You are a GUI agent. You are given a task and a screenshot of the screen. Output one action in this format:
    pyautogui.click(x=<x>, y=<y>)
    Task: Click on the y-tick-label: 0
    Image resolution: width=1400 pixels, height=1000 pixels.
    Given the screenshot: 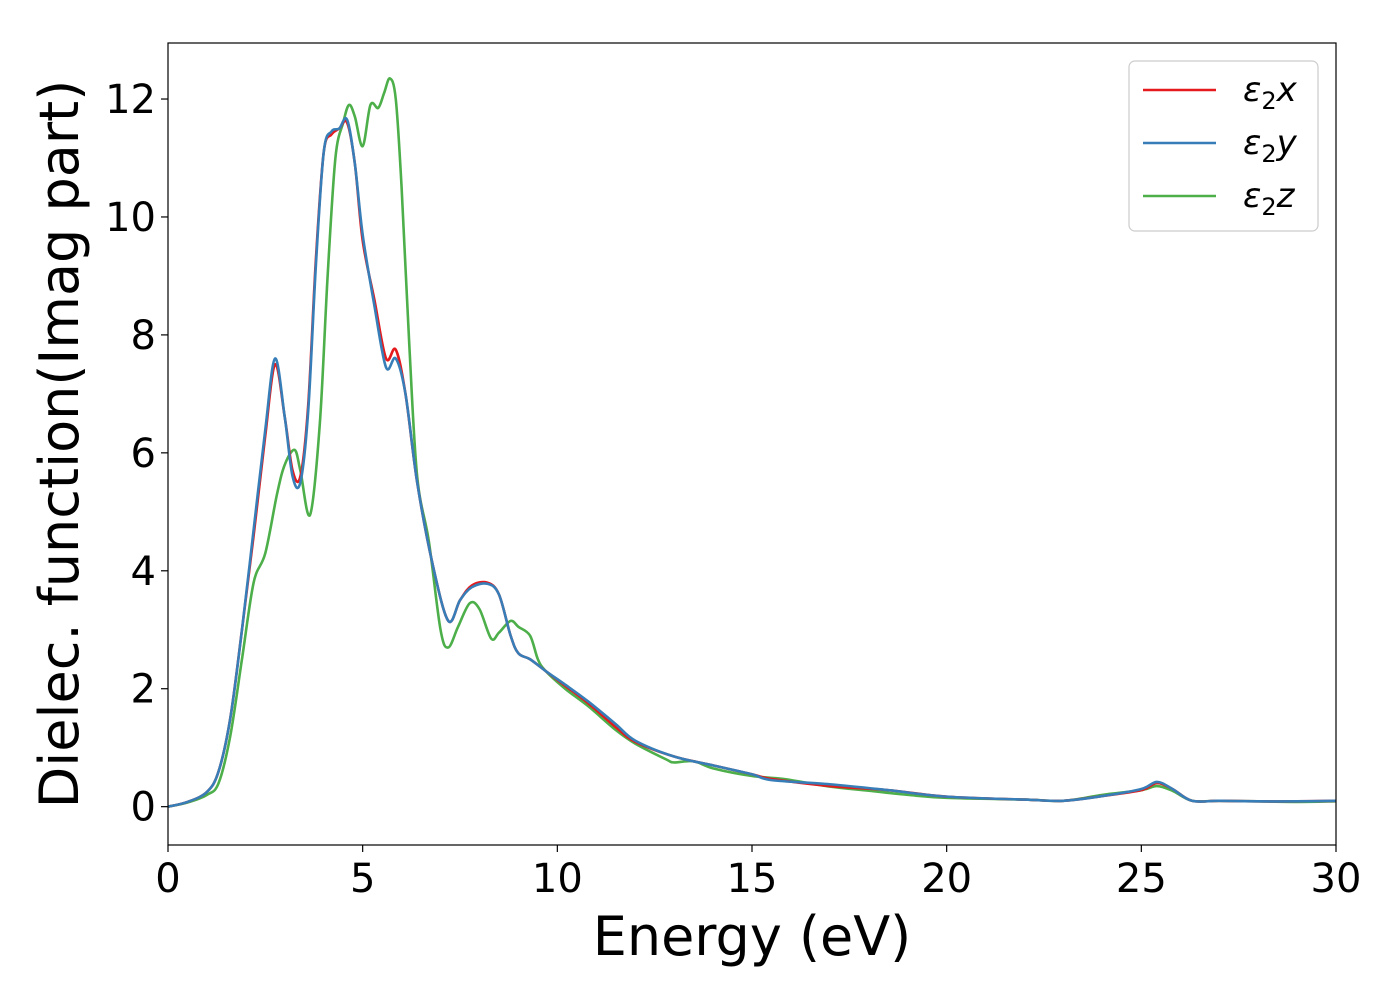 What is the action you would take?
    pyautogui.click(x=143, y=808)
    